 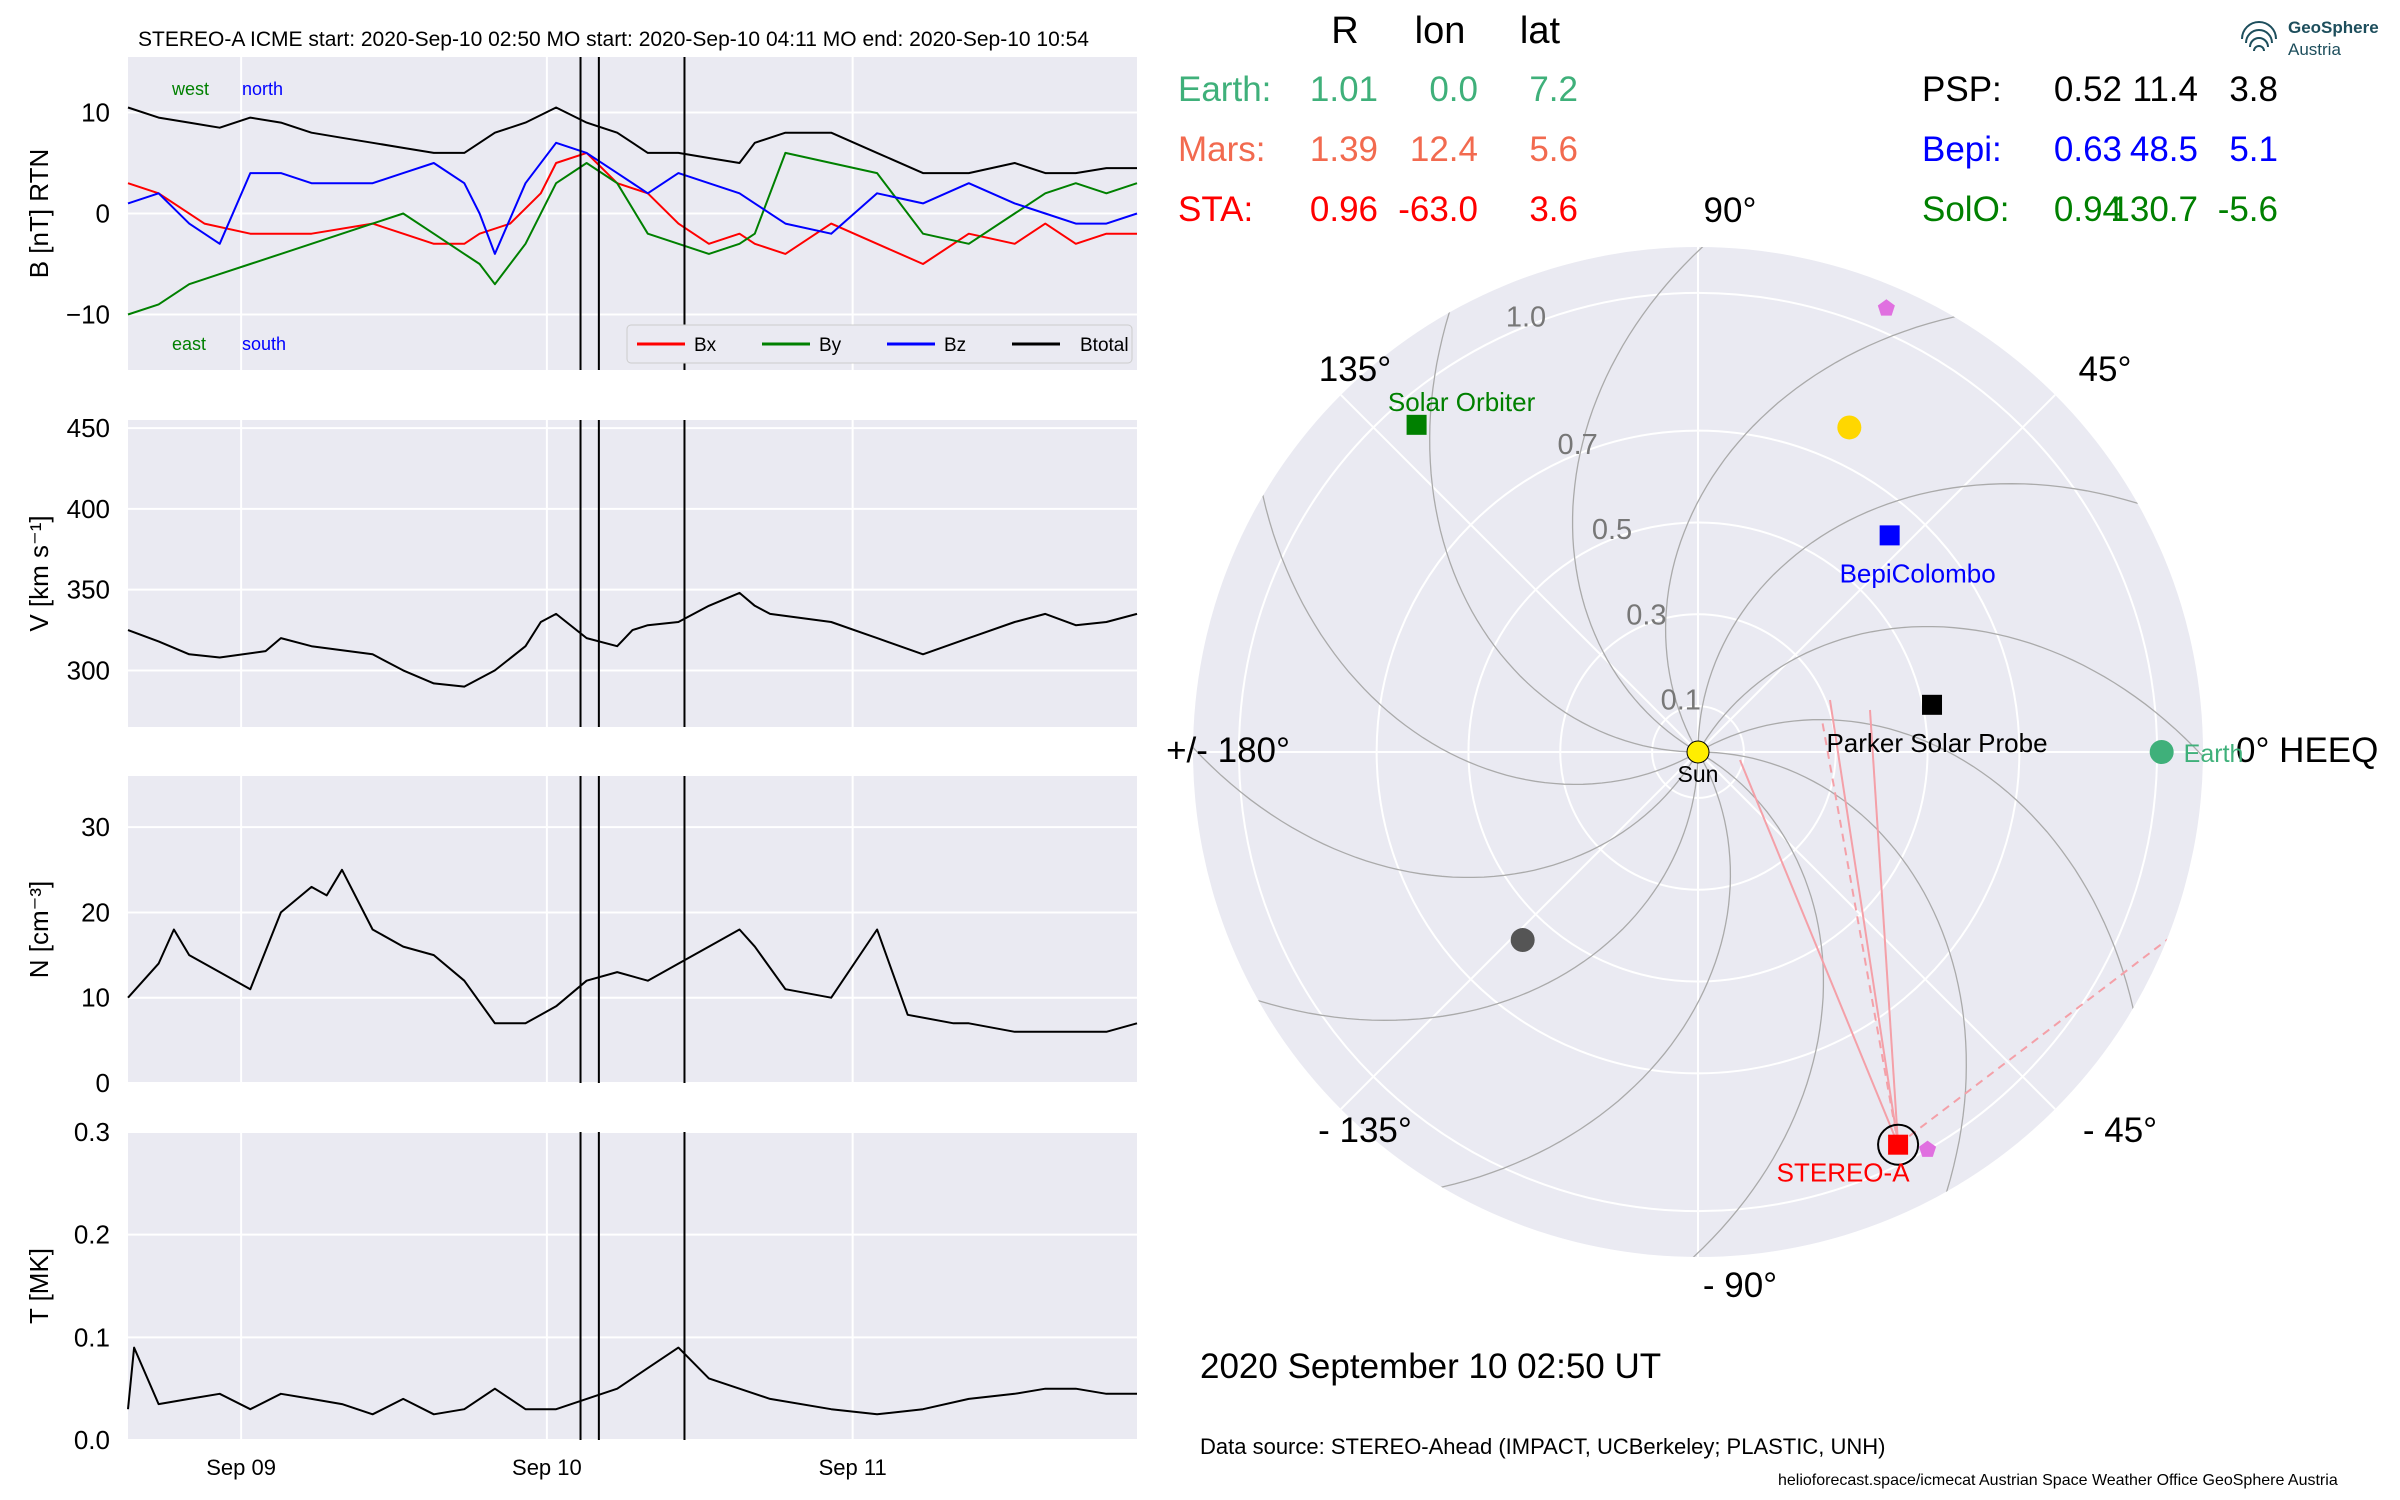 I want to click on annotation-north: north, so click(x=262, y=89).